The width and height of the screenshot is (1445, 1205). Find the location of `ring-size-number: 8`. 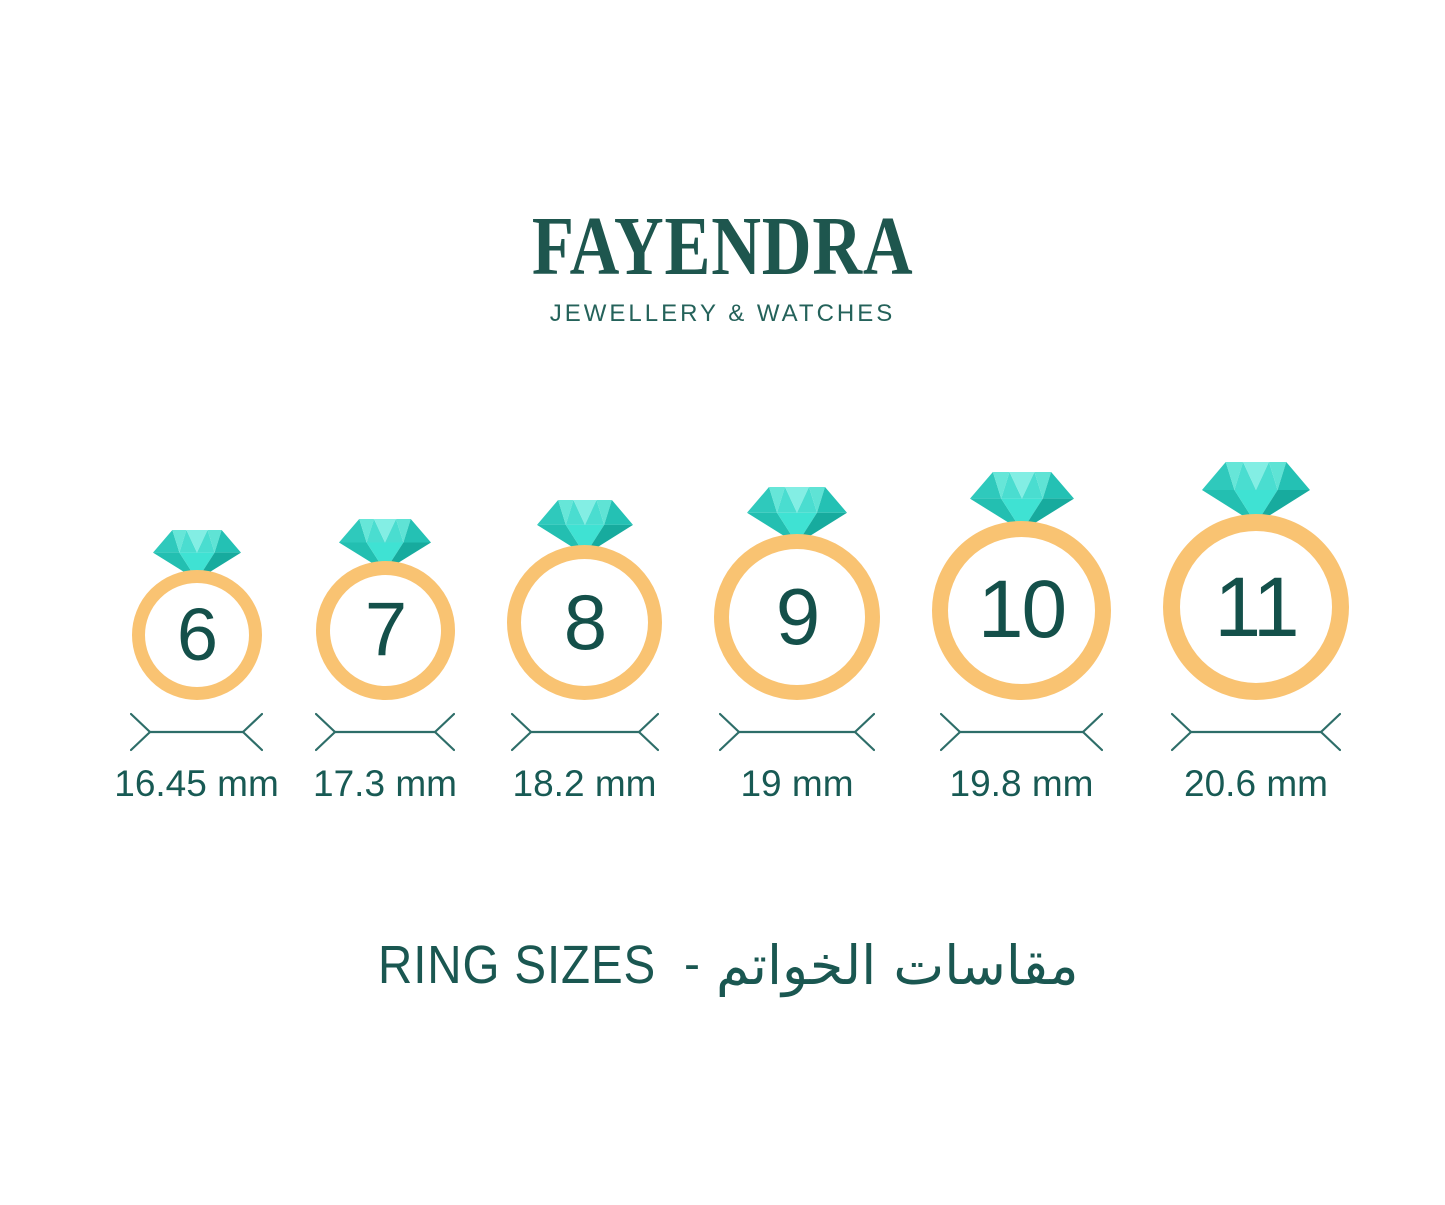

ring-size-number: 8 is located at coordinates (585, 622).